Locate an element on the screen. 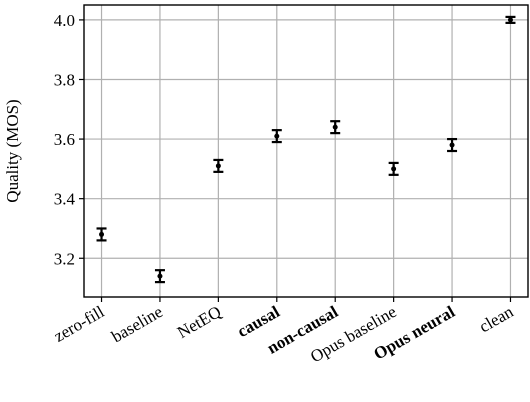 Image resolution: width=530 pixels, height=402 pixels. y-tick-label: 4.0 is located at coordinates (64, 20).